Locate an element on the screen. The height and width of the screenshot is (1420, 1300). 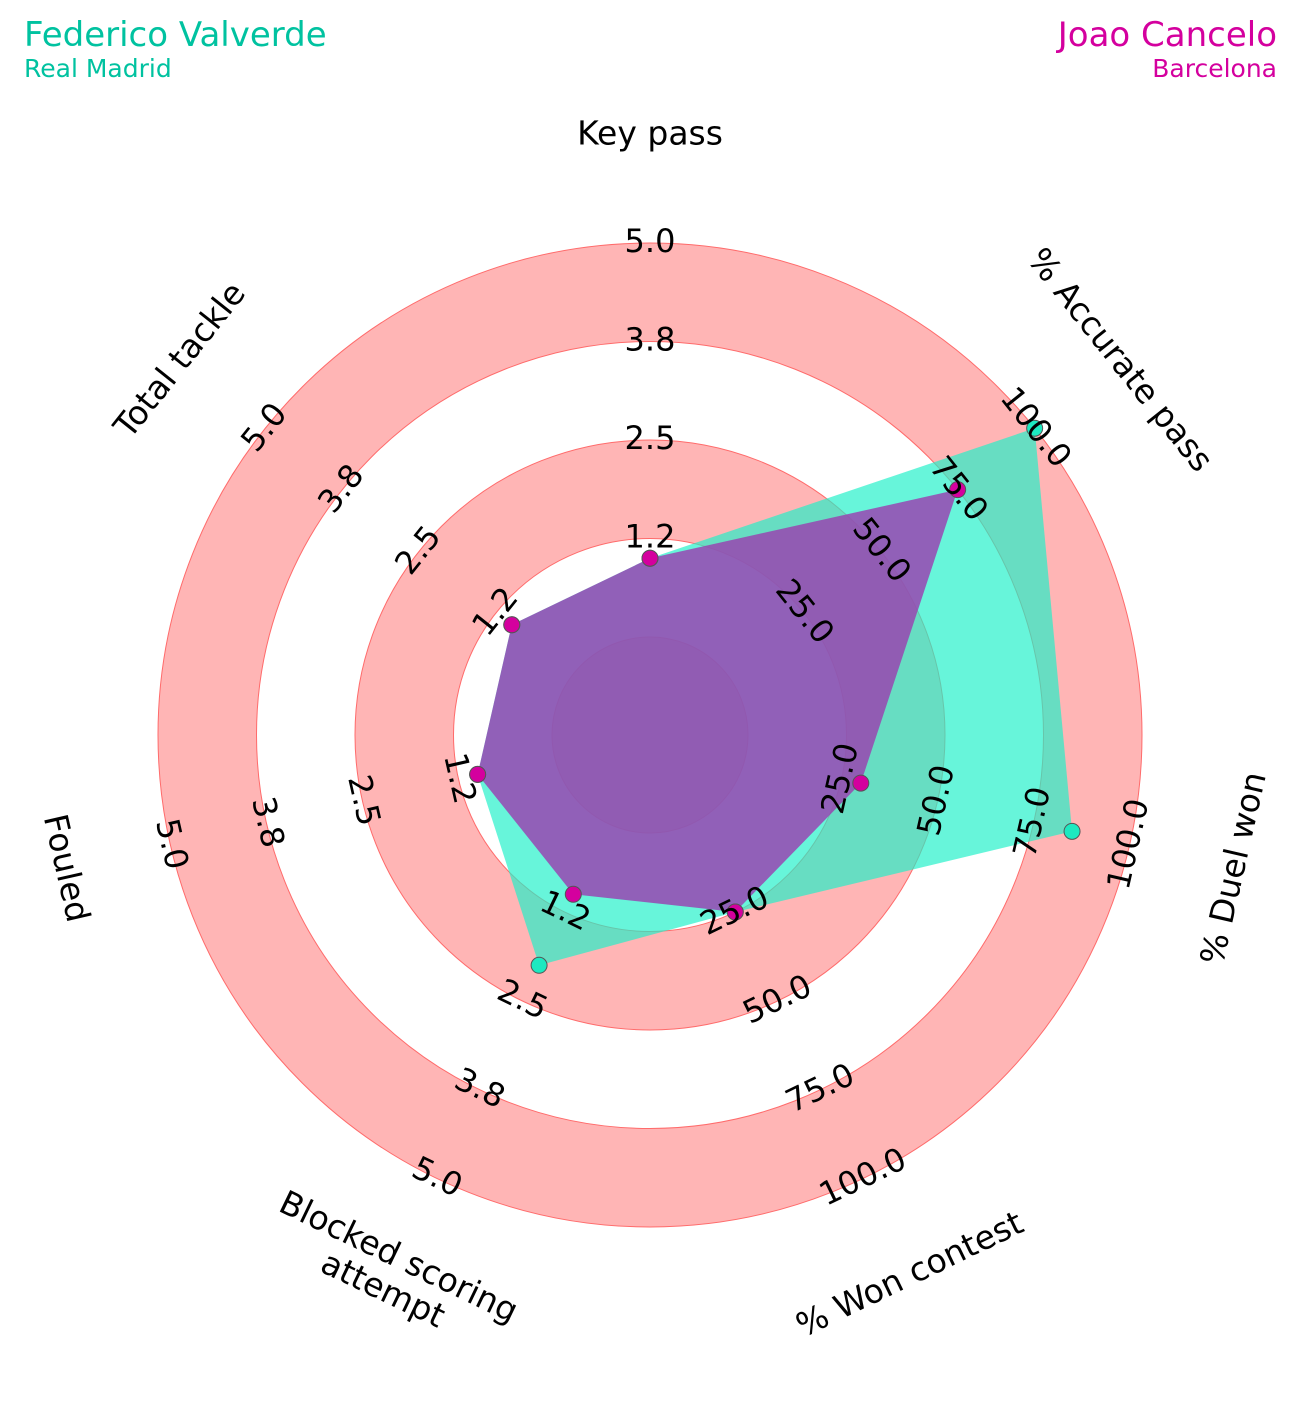
series-polygon-cancelo is located at coordinates (717, 701).